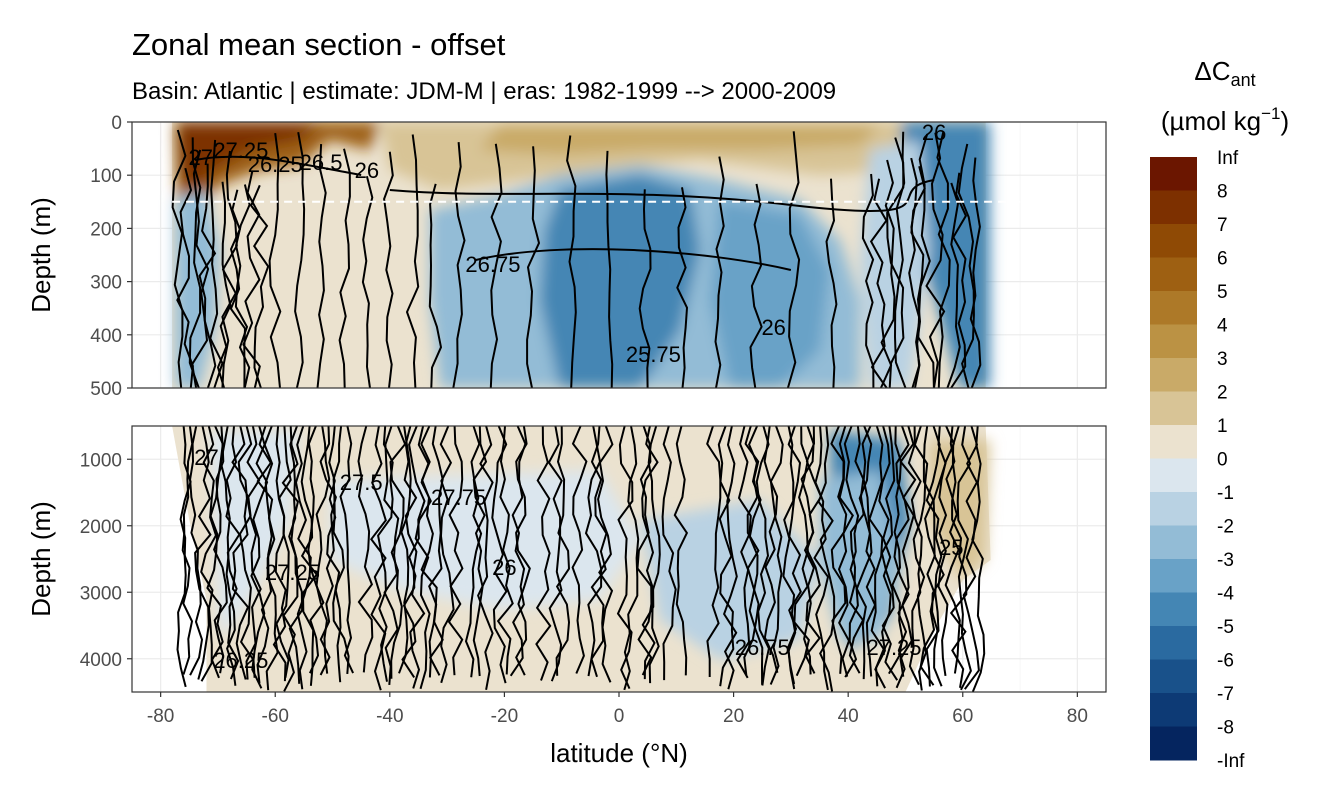  I want to click on x-tick-label: 80, so click(1077, 716).